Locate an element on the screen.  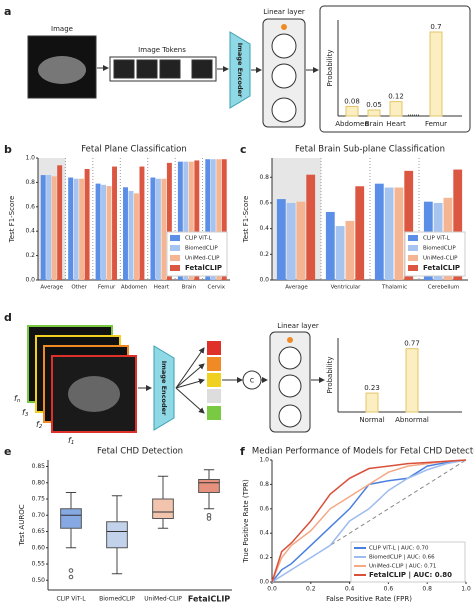
chart-title: Fetal CHD Detection is located at coordinates (140, 452).